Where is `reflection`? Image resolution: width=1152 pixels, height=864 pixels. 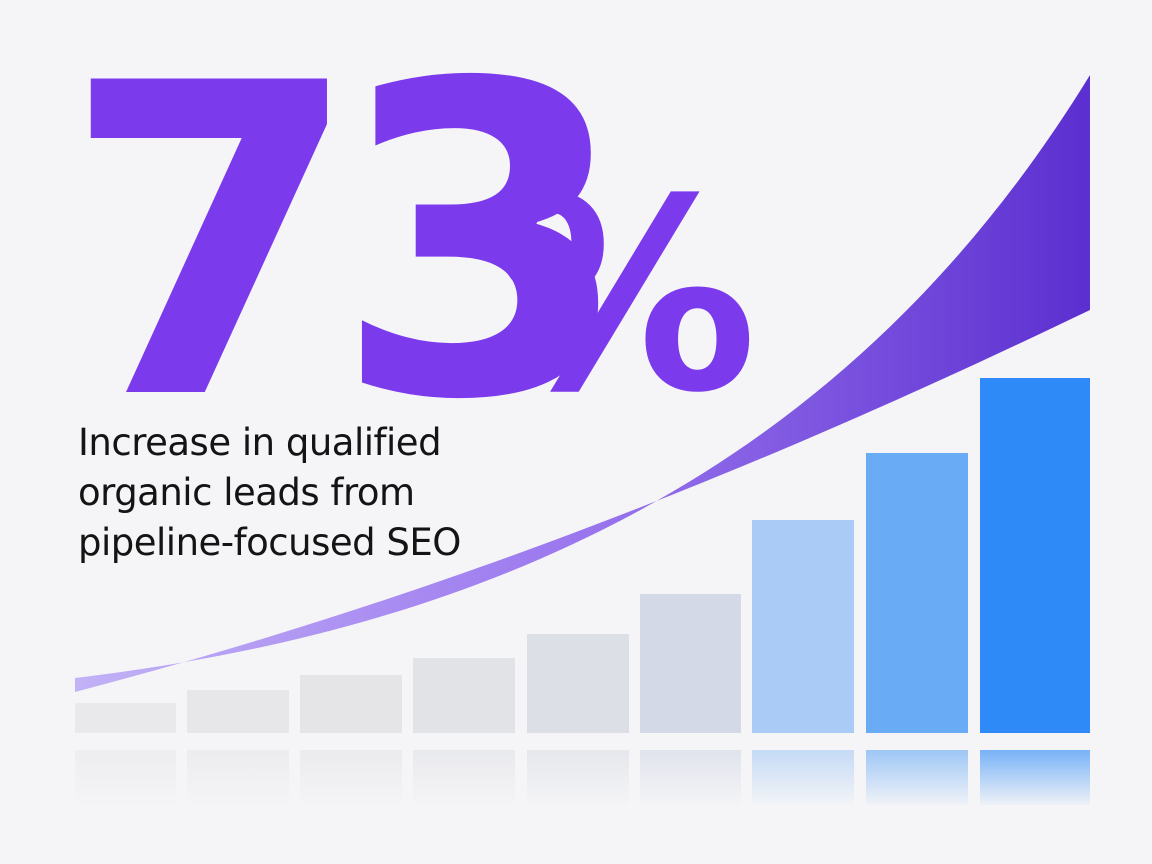 reflection is located at coordinates (585, 778).